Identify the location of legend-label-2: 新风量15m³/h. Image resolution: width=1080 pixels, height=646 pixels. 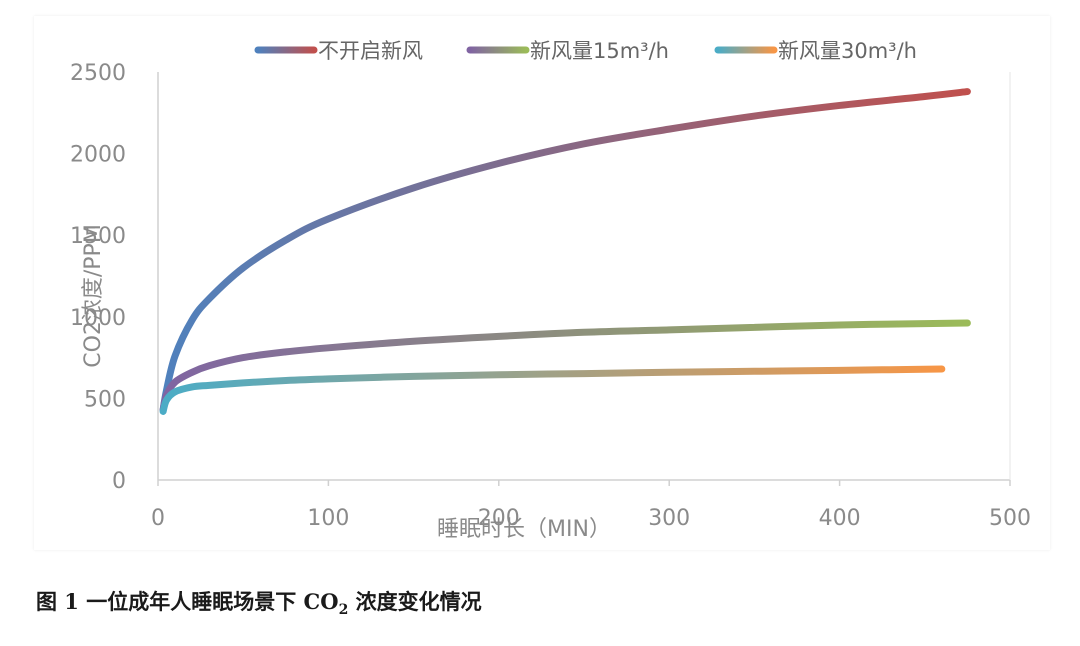
(599, 51).